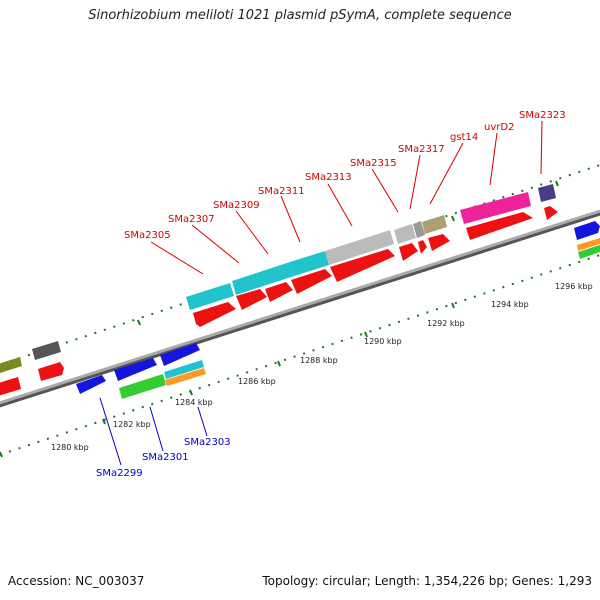 The width and height of the screenshot is (600, 600). I want to click on gene-tan, so click(434, 224).